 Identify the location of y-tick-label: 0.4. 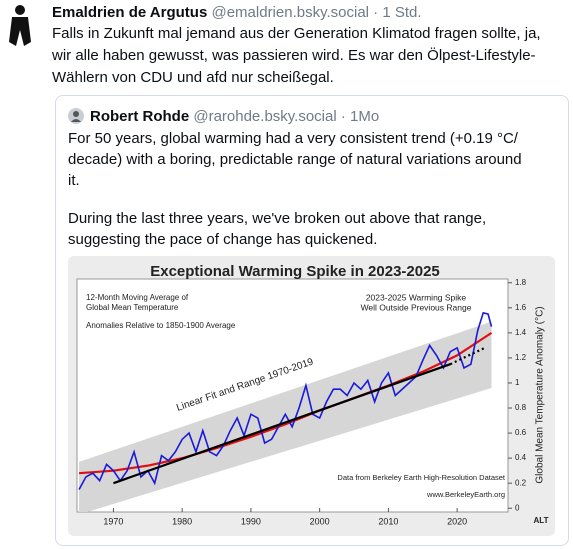
(521, 457).